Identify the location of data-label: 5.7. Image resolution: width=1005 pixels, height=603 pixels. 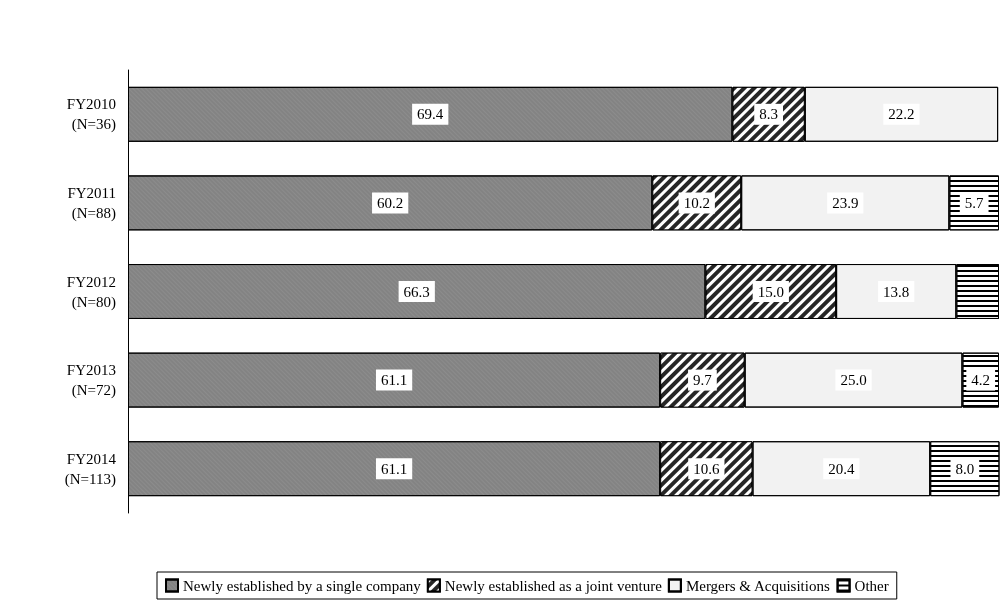
(974, 202).